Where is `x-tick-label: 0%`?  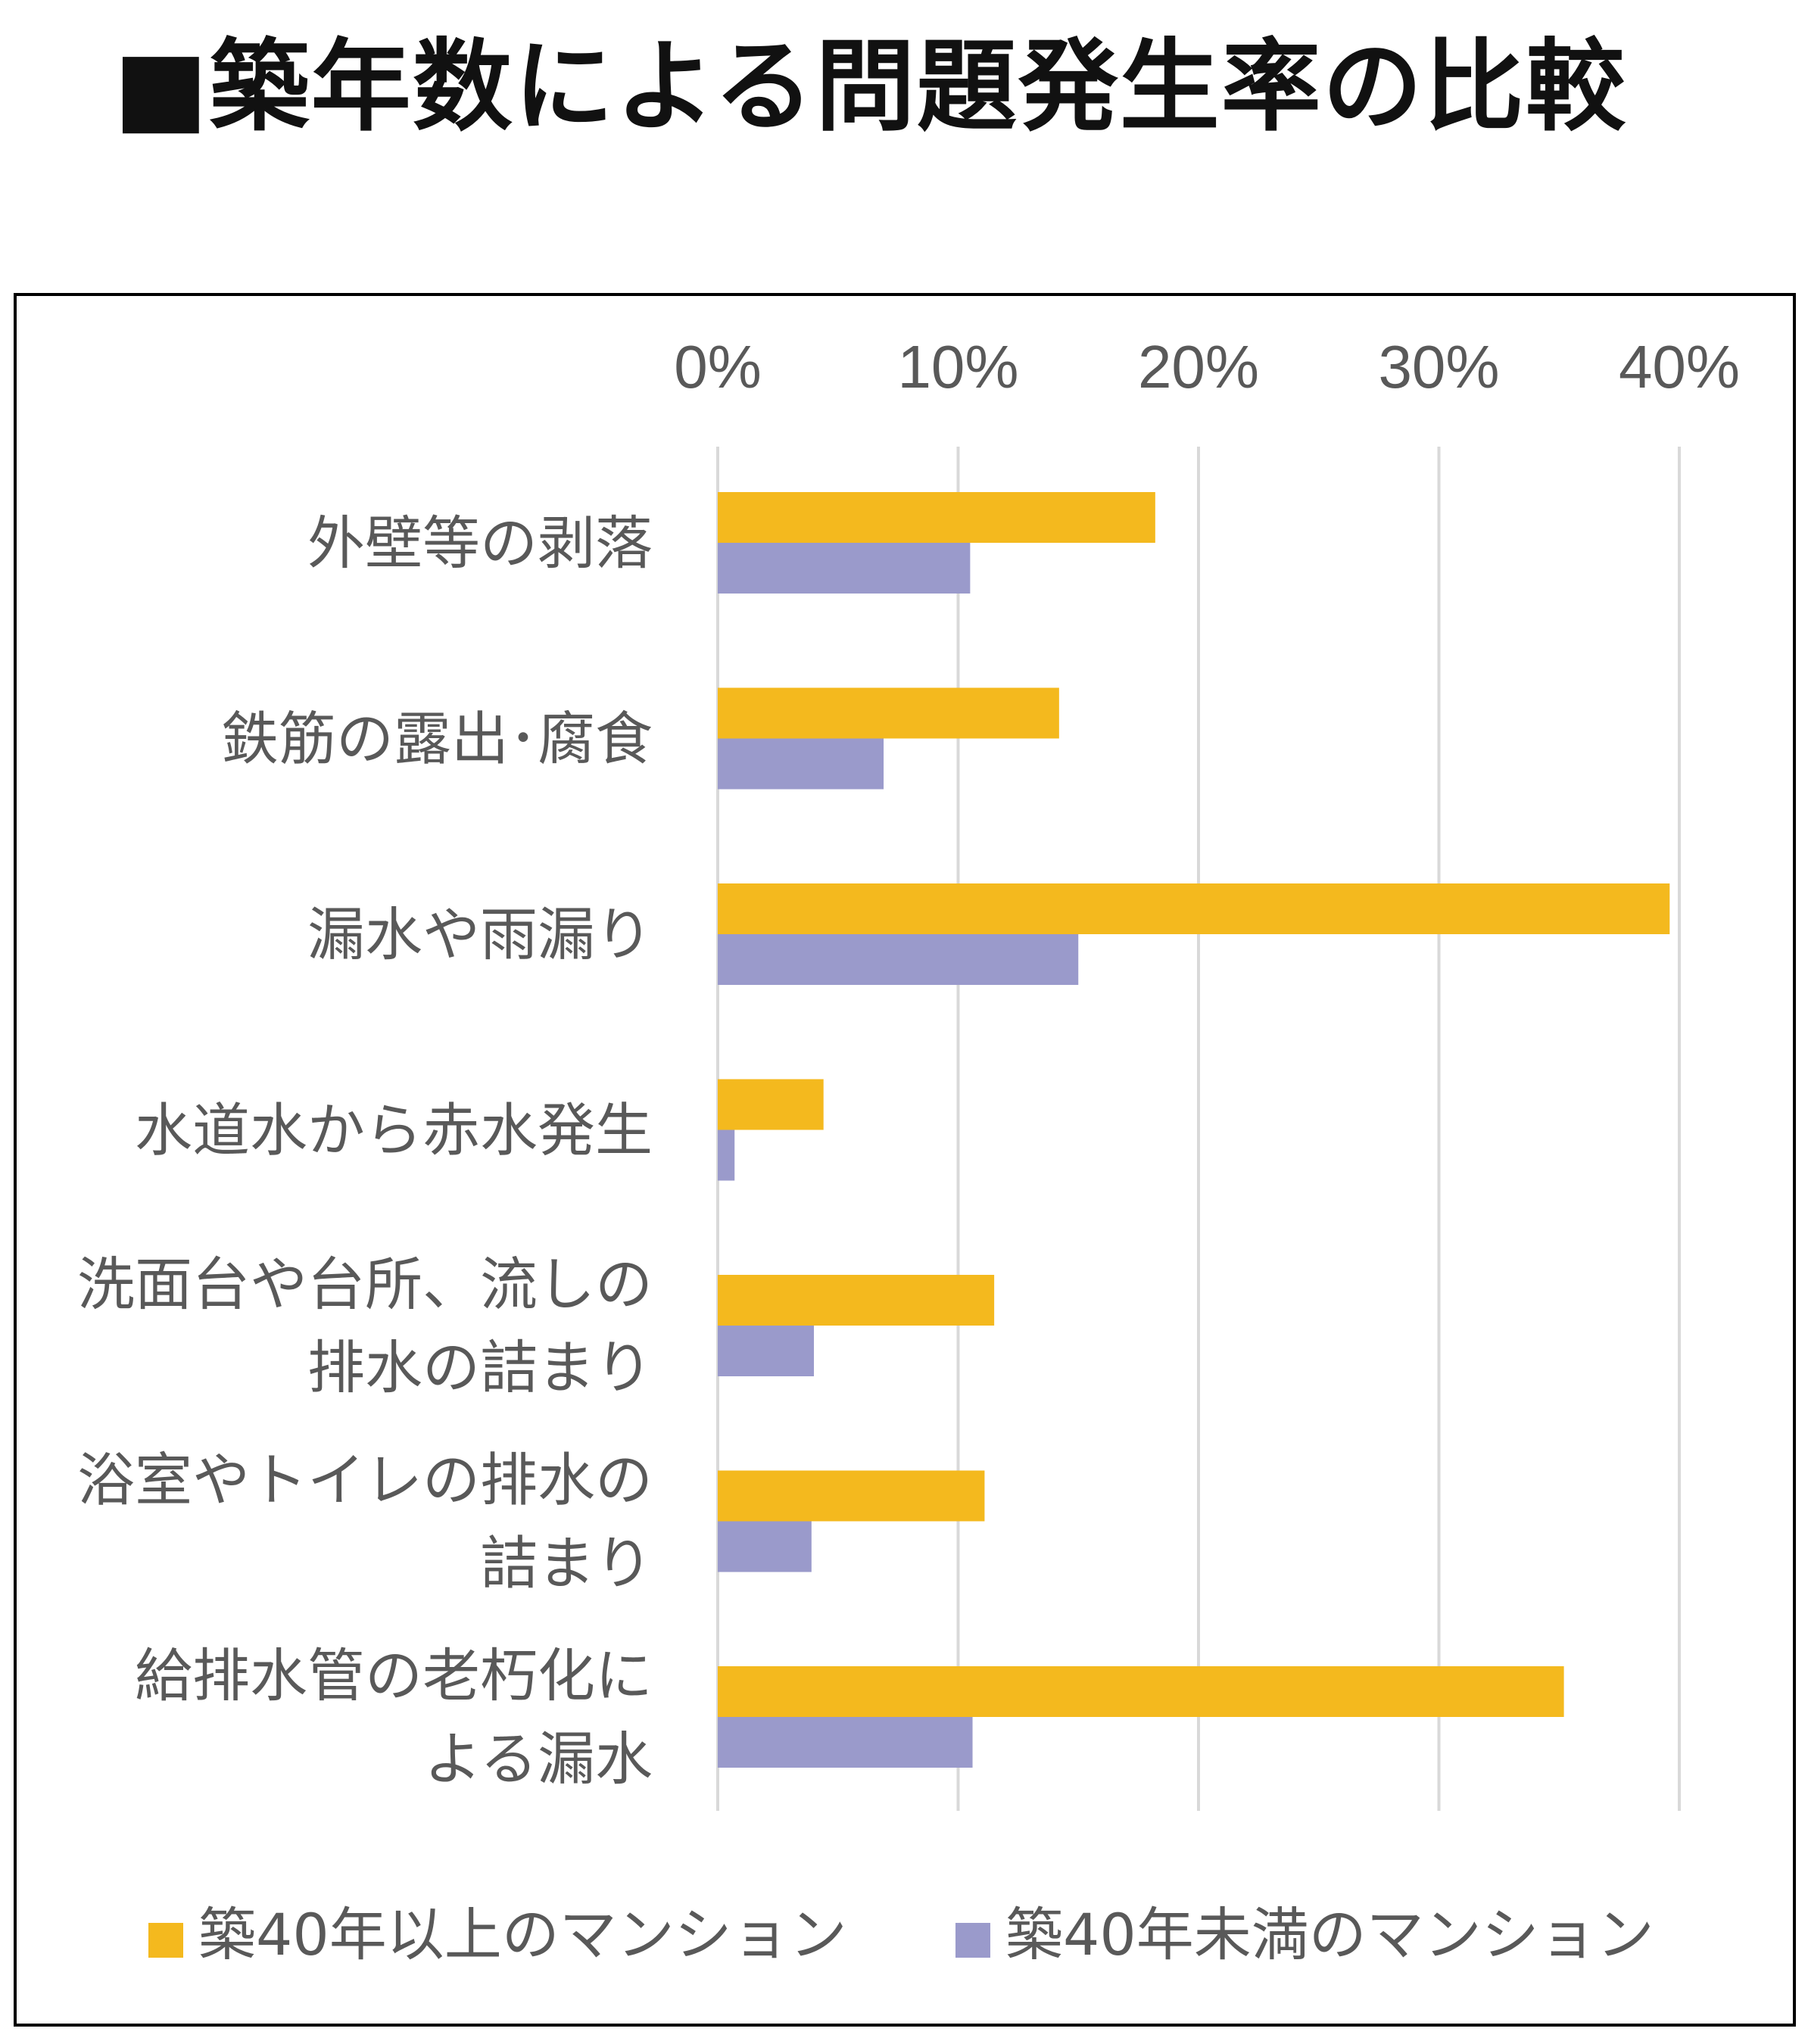
x-tick-label: 0% is located at coordinates (718, 366).